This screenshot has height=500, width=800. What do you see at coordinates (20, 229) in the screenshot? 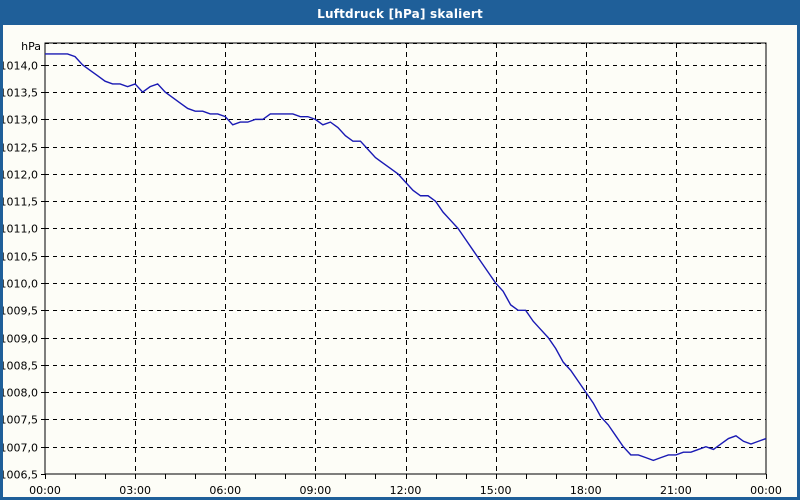
I see `y-tick-label: 1011,0` at bounding box center [20, 229].